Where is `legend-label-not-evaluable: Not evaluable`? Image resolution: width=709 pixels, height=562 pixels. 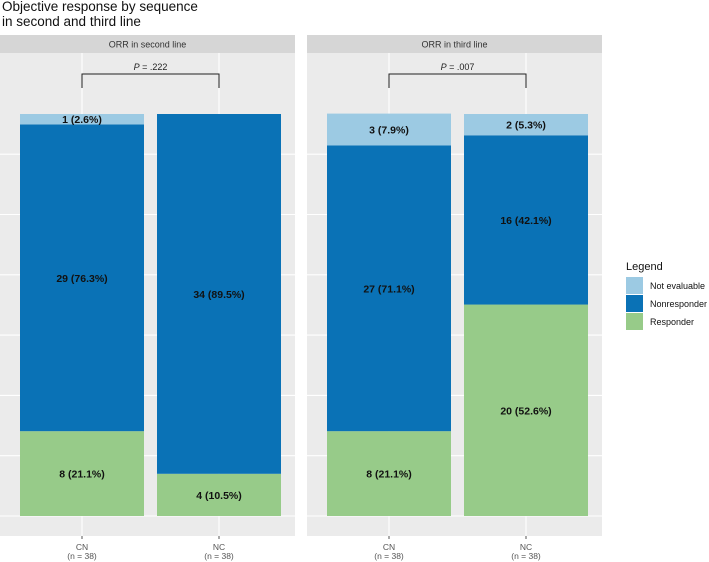 legend-label-not-evaluable: Not evaluable is located at coordinates (677, 286).